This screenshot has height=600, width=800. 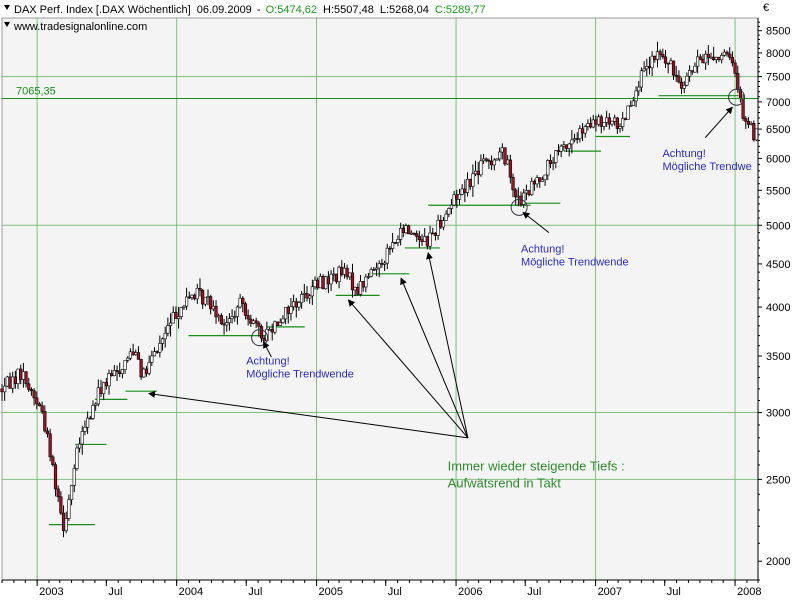 I want to click on callout-text-1: Mögliche Trendwende, so click(x=575, y=263).